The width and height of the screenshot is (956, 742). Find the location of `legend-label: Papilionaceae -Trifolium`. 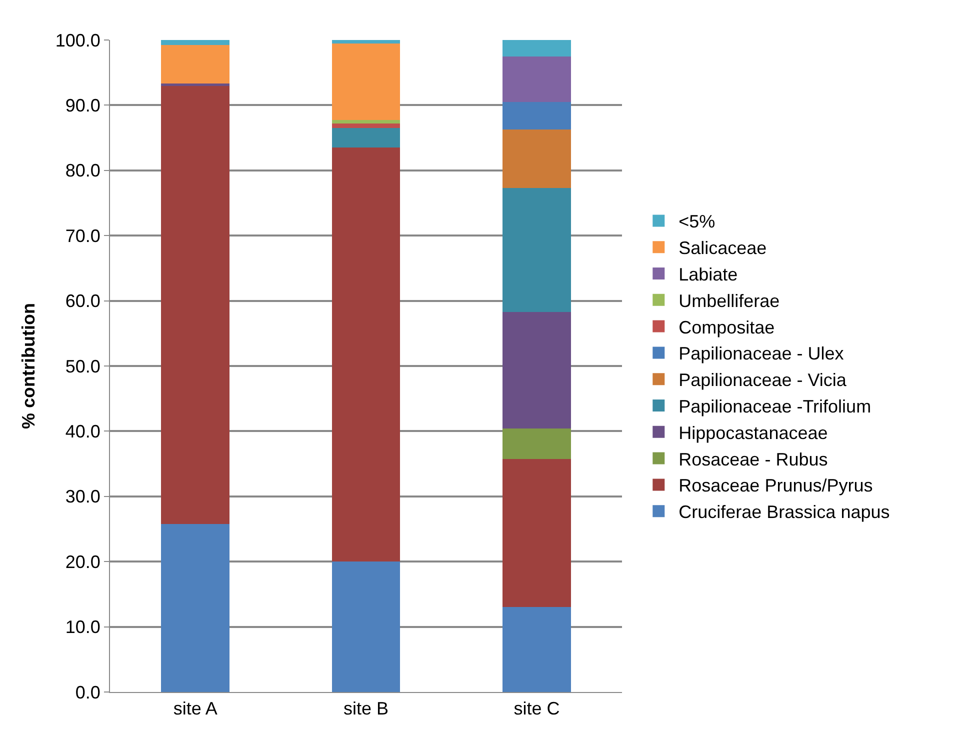

legend-label: Papilionaceae -Trifolium is located at coordinates (775, 406).